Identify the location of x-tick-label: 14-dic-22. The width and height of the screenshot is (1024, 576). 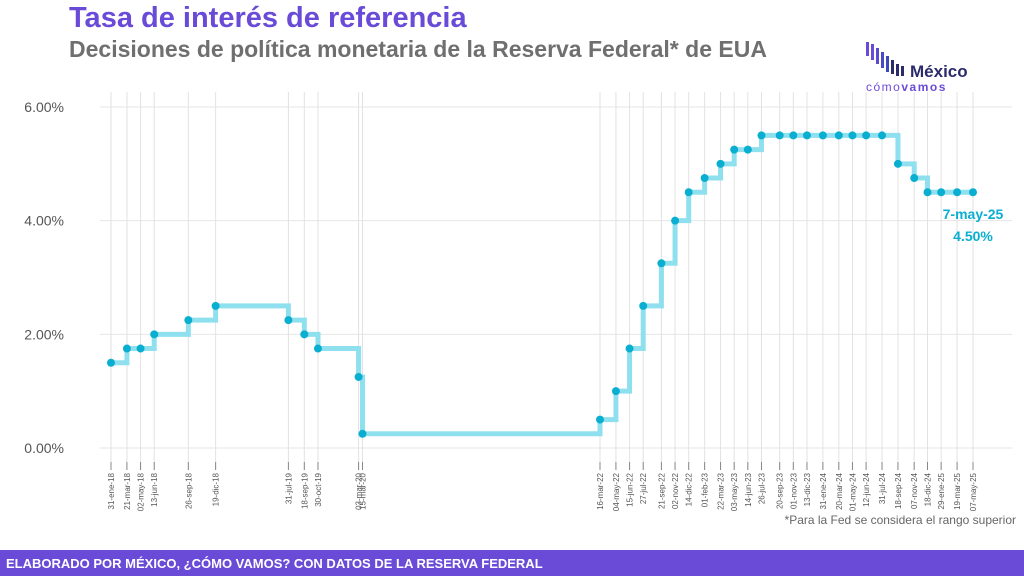
(689, 489).